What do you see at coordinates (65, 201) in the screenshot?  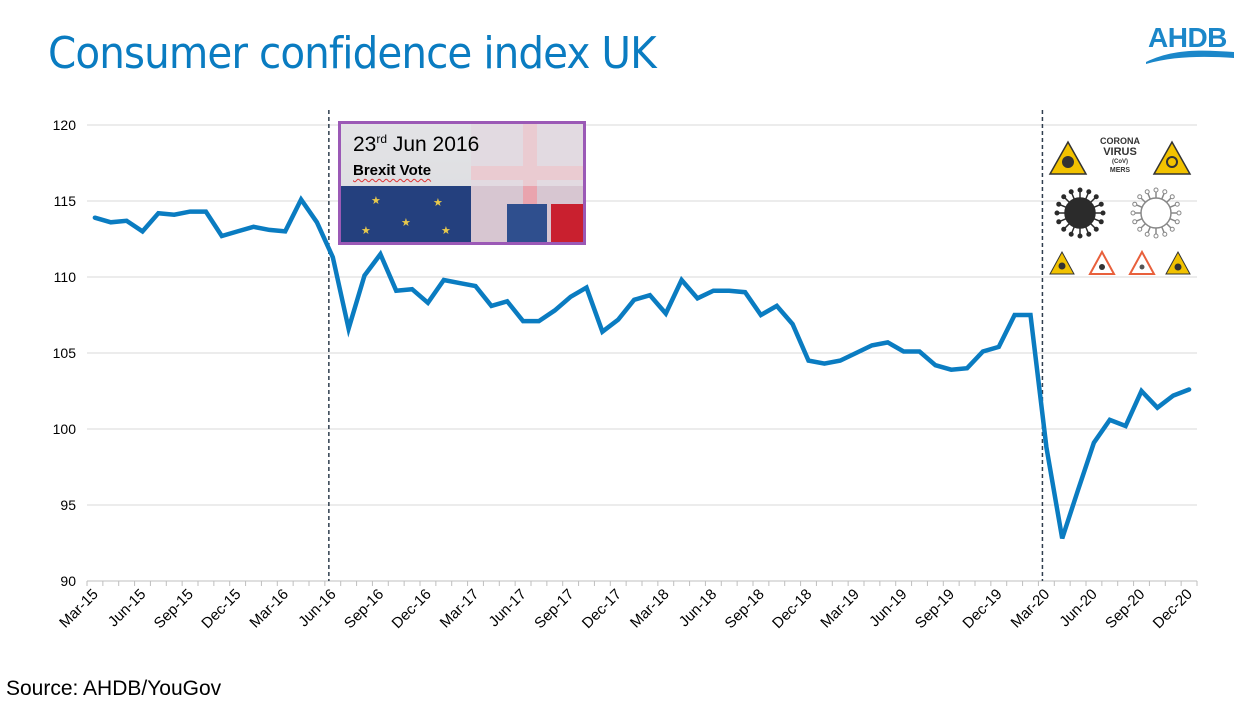 I see `y-tick-label: 115` at bounding box center [65, 201].